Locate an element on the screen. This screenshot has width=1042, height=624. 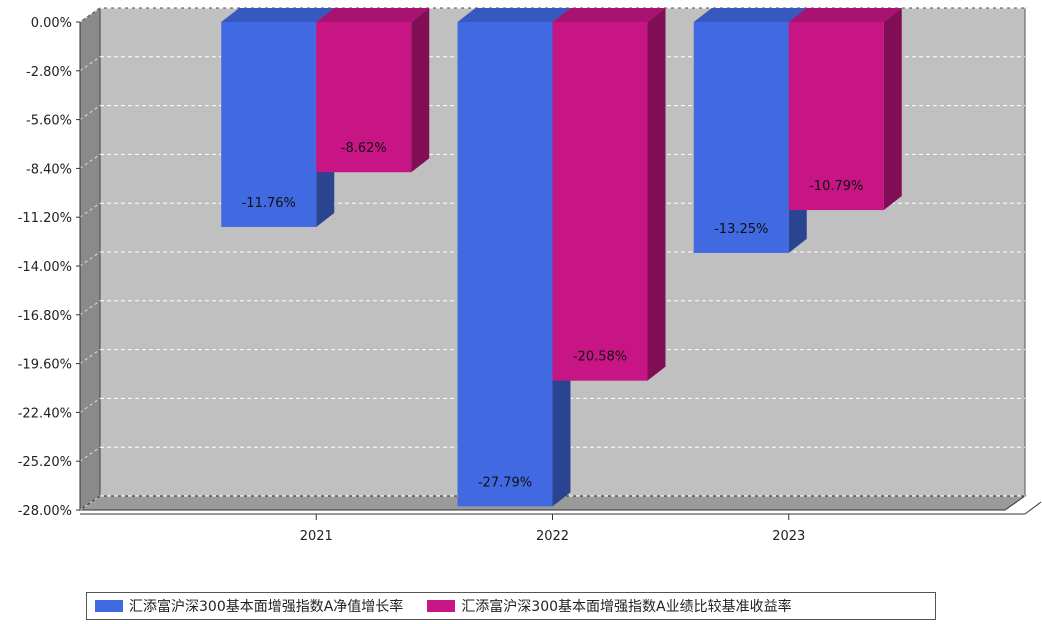
bar-data-label: -10.79% is located at coordinates (836, 186).